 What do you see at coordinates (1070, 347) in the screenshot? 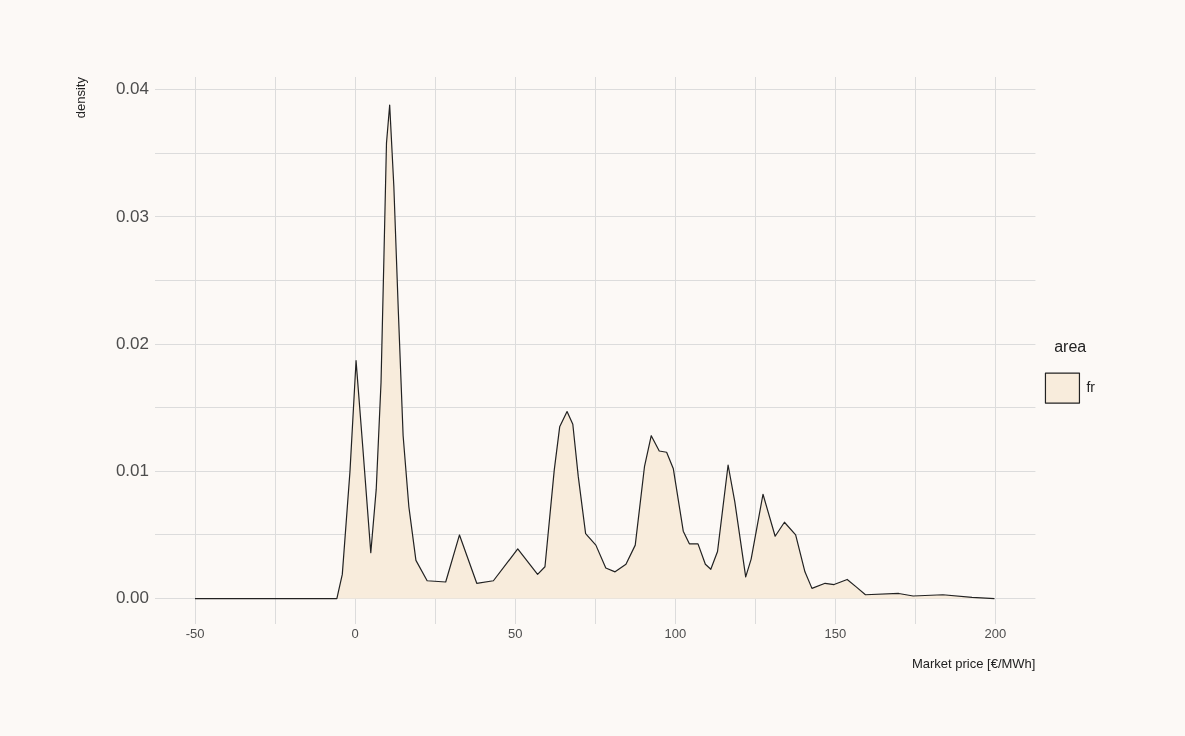
I see `legend-title: area` at bounding box center [1070, 347].